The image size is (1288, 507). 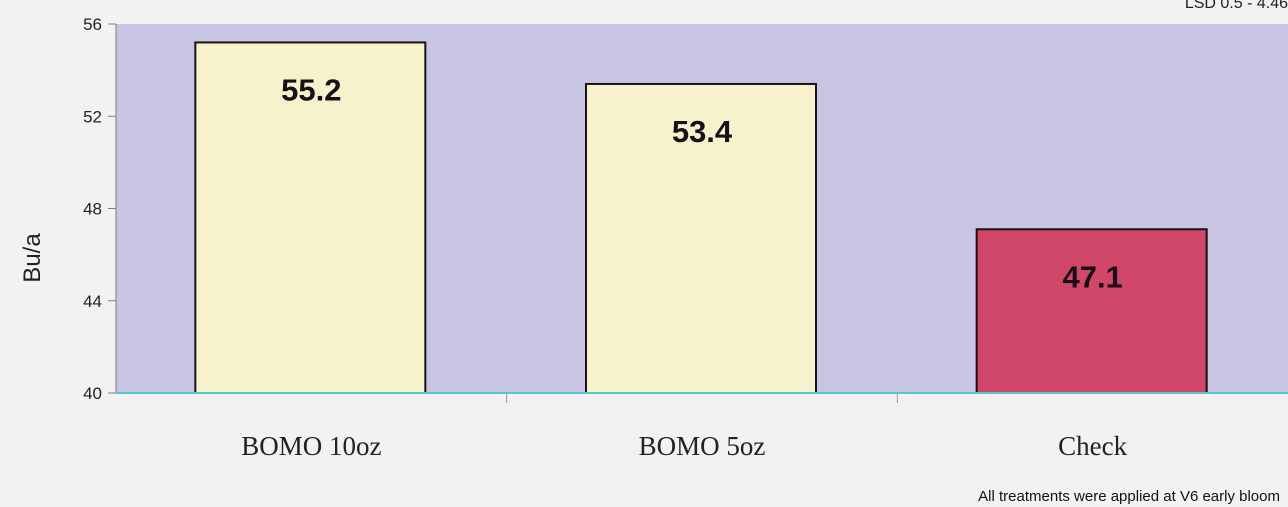 What do you see at coordinates (702, 131) in the screenshot?
I see `bar-value-label: 53.4` at bounding box center [702, 131].